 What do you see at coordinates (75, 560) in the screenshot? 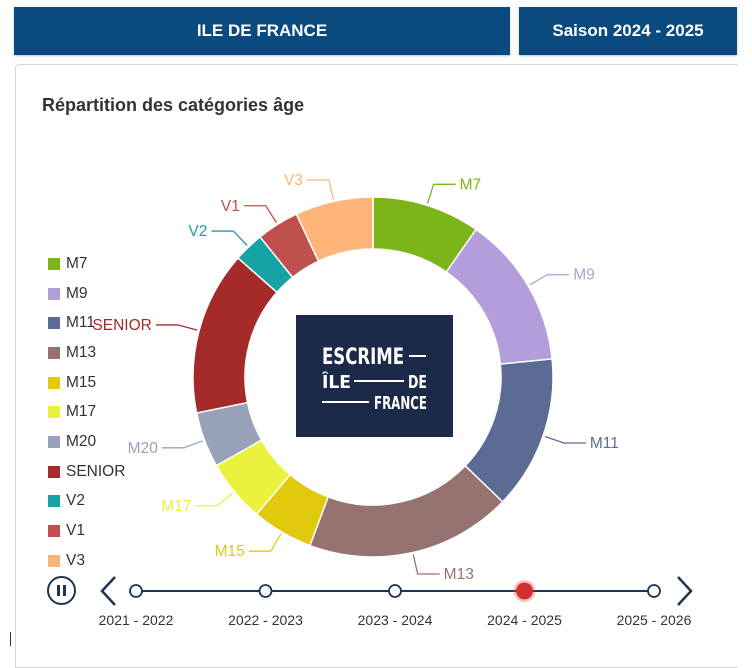
I see `legend-label: V3` at bounding box center [75, 560].